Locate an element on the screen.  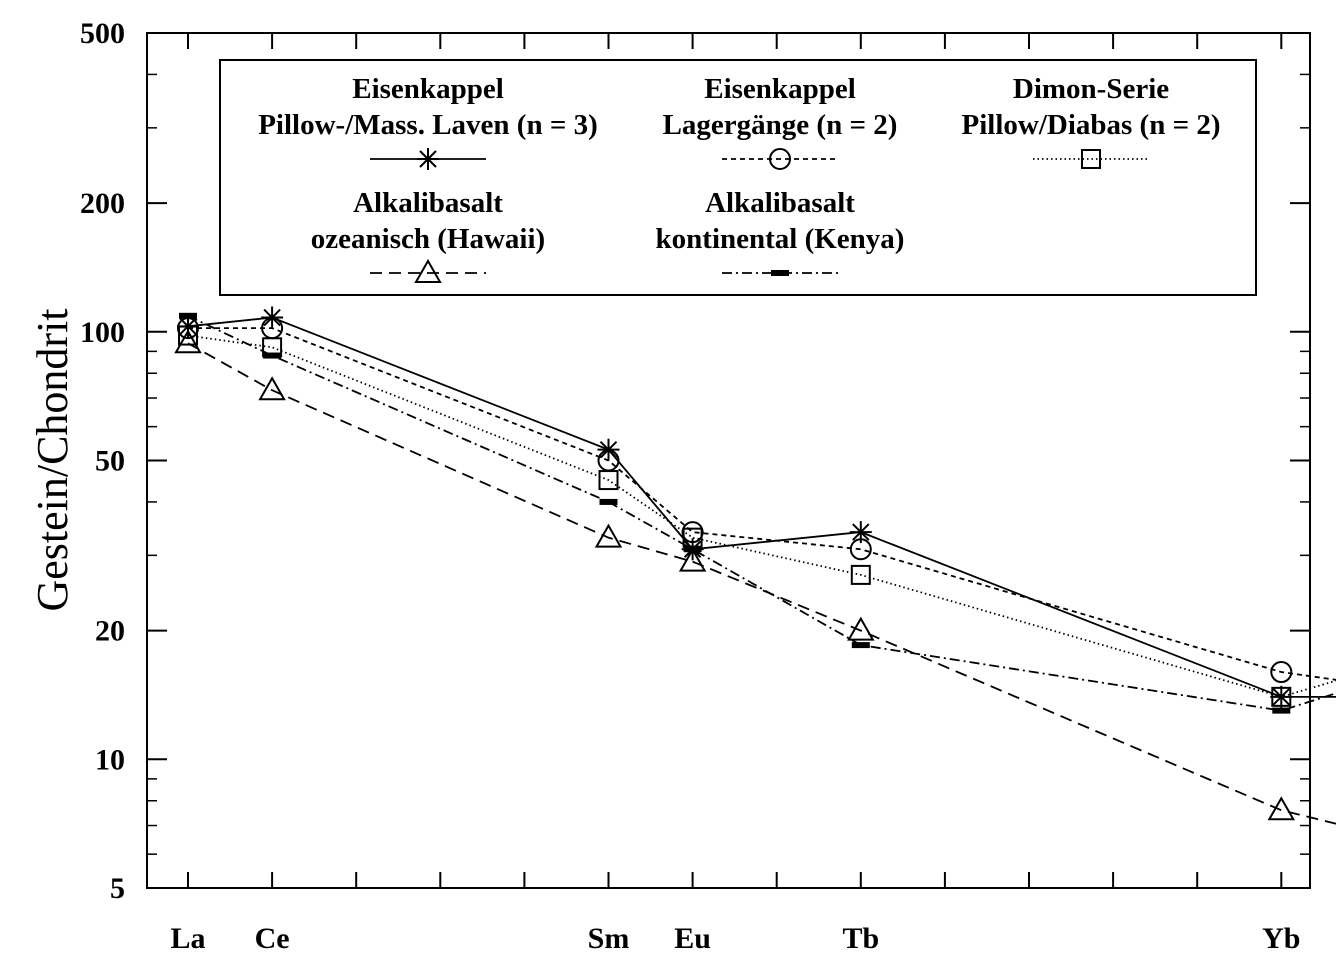
x-tick-label: Yb is located at coordinates (1281, 938).